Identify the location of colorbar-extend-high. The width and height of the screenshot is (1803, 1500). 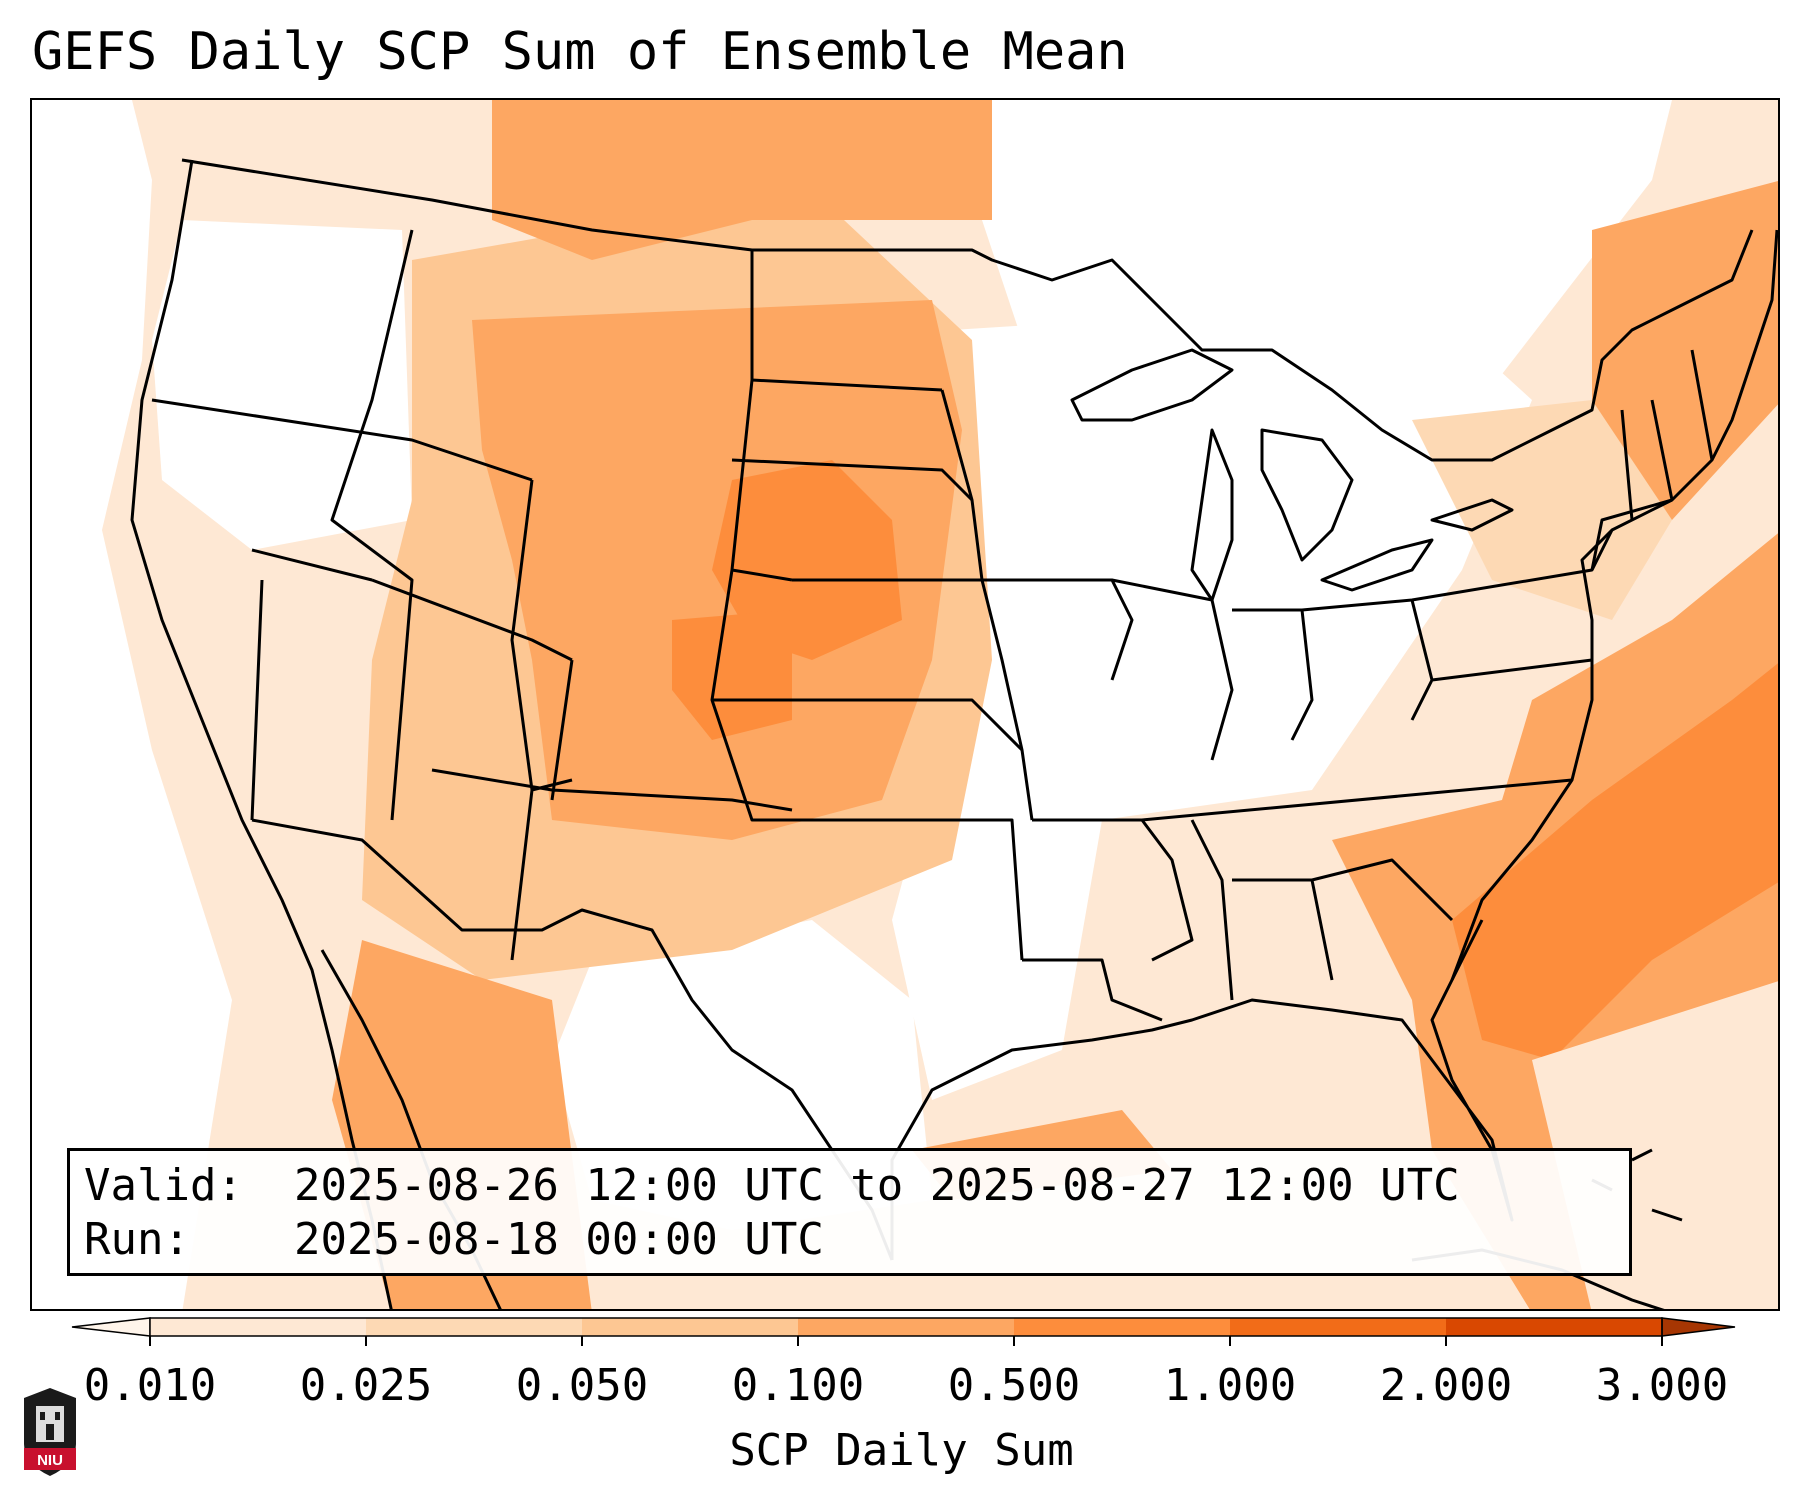
(1698, 1327).